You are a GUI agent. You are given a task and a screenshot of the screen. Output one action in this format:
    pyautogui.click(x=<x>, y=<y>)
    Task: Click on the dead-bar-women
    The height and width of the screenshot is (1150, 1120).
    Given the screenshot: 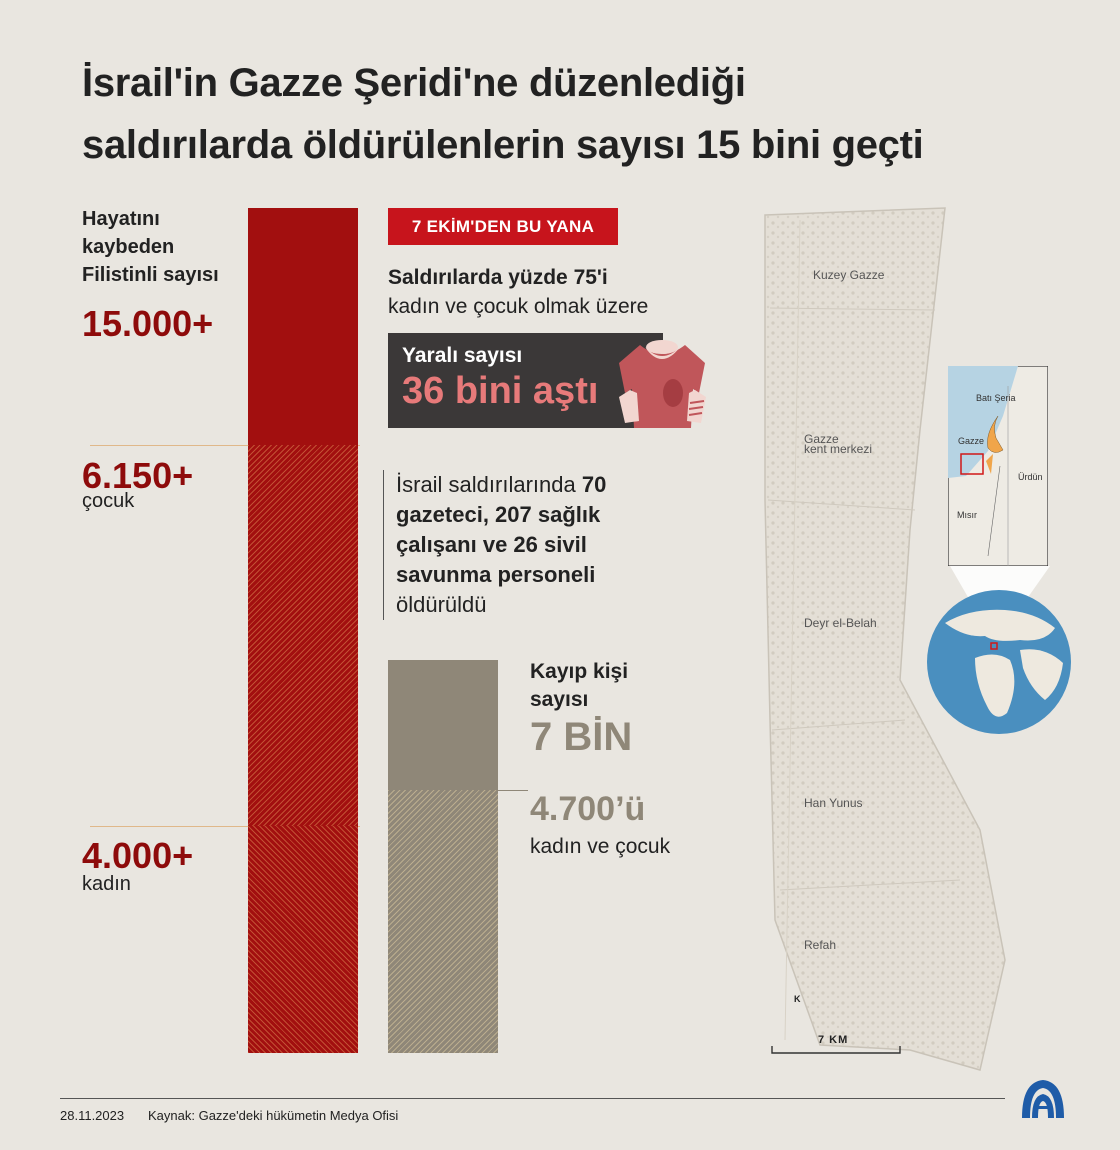 What is the action you would take?
    pyautogui.click(x=303, y=939)
    